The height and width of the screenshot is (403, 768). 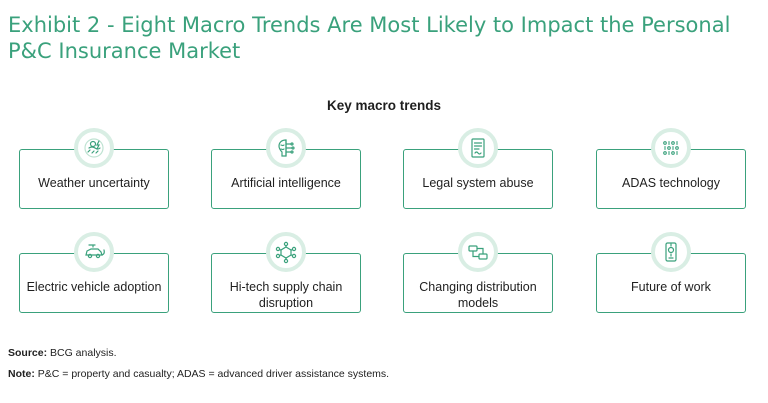 What do you see at coordinates (478, 295) in the screenshot?
I see `trend-label: Changing distribution models` at bounding box center [478, 295].